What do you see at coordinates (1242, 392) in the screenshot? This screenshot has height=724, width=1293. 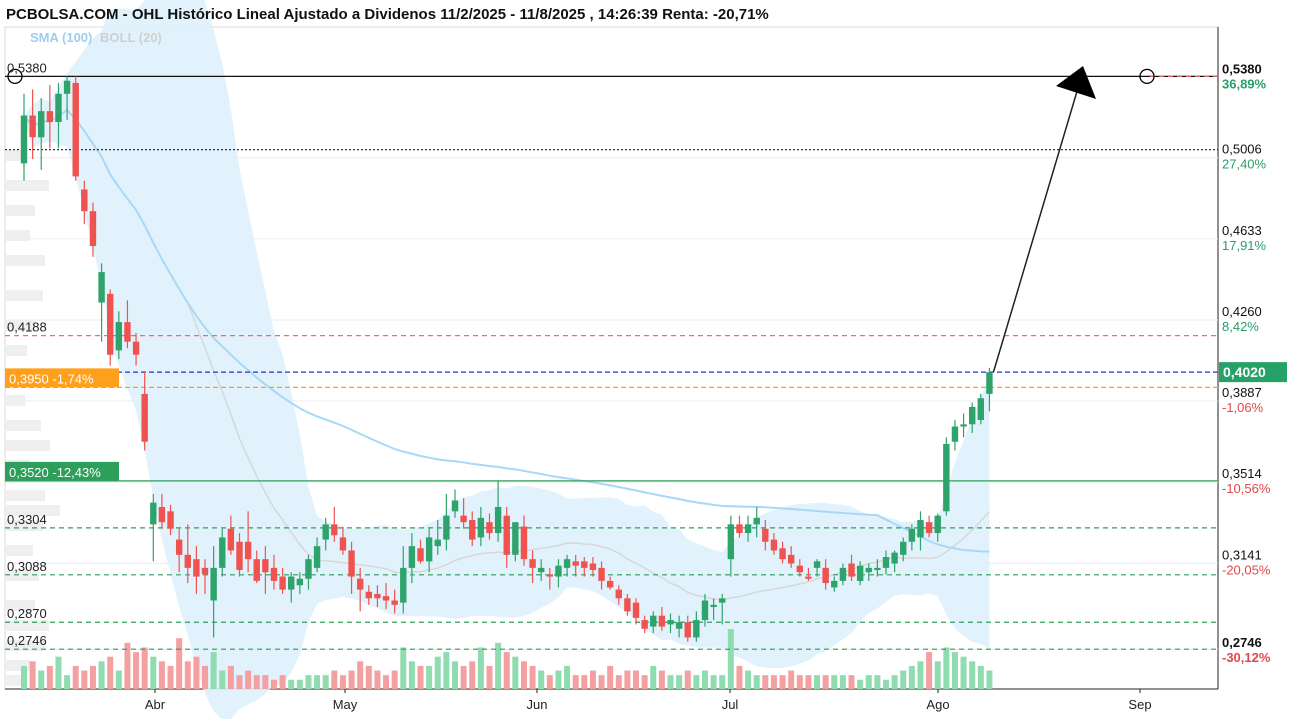 I see `y-tick-label: 0,3887` at bounding box center [1242, 392].